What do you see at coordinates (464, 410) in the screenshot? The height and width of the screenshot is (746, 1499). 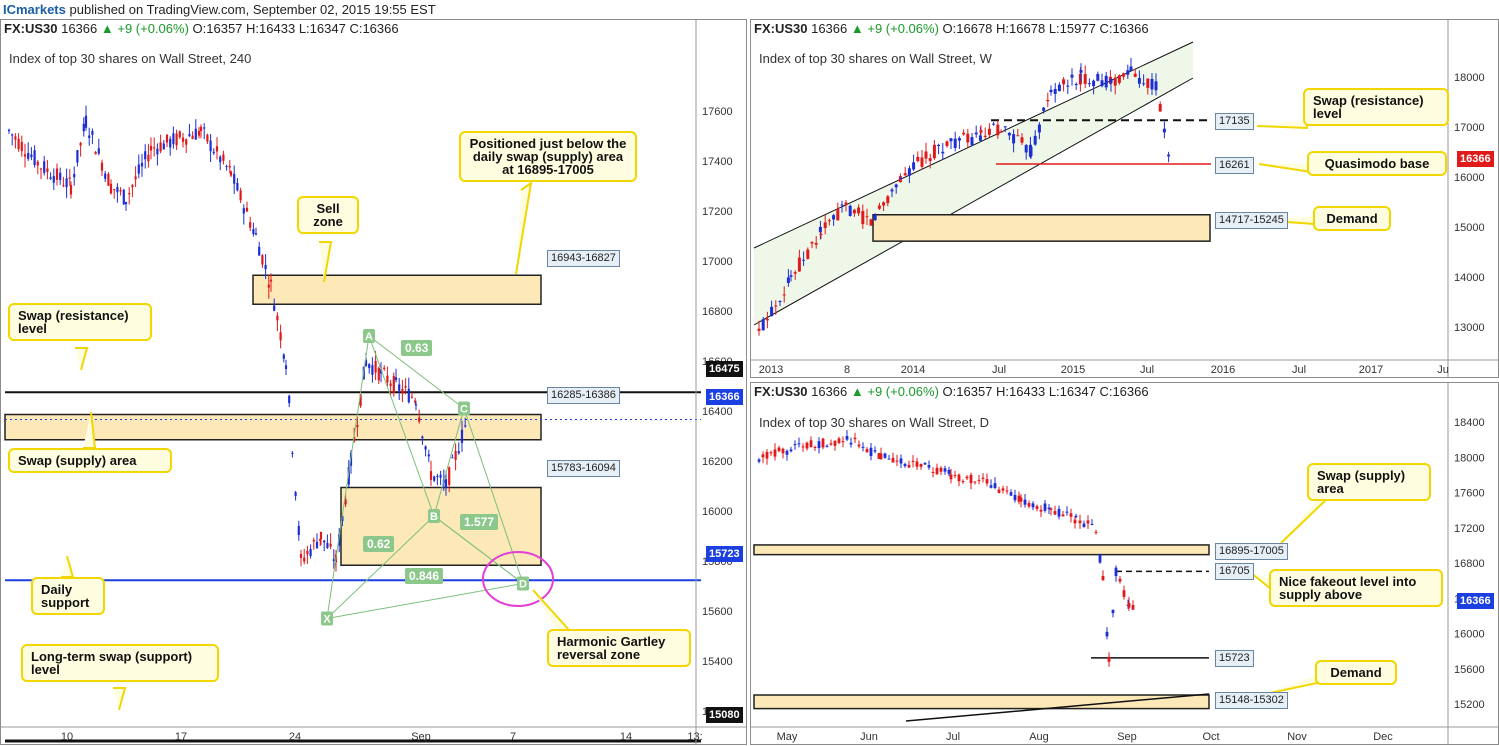 I see `pattern-point-label: C` at bounding box center [464, 410].